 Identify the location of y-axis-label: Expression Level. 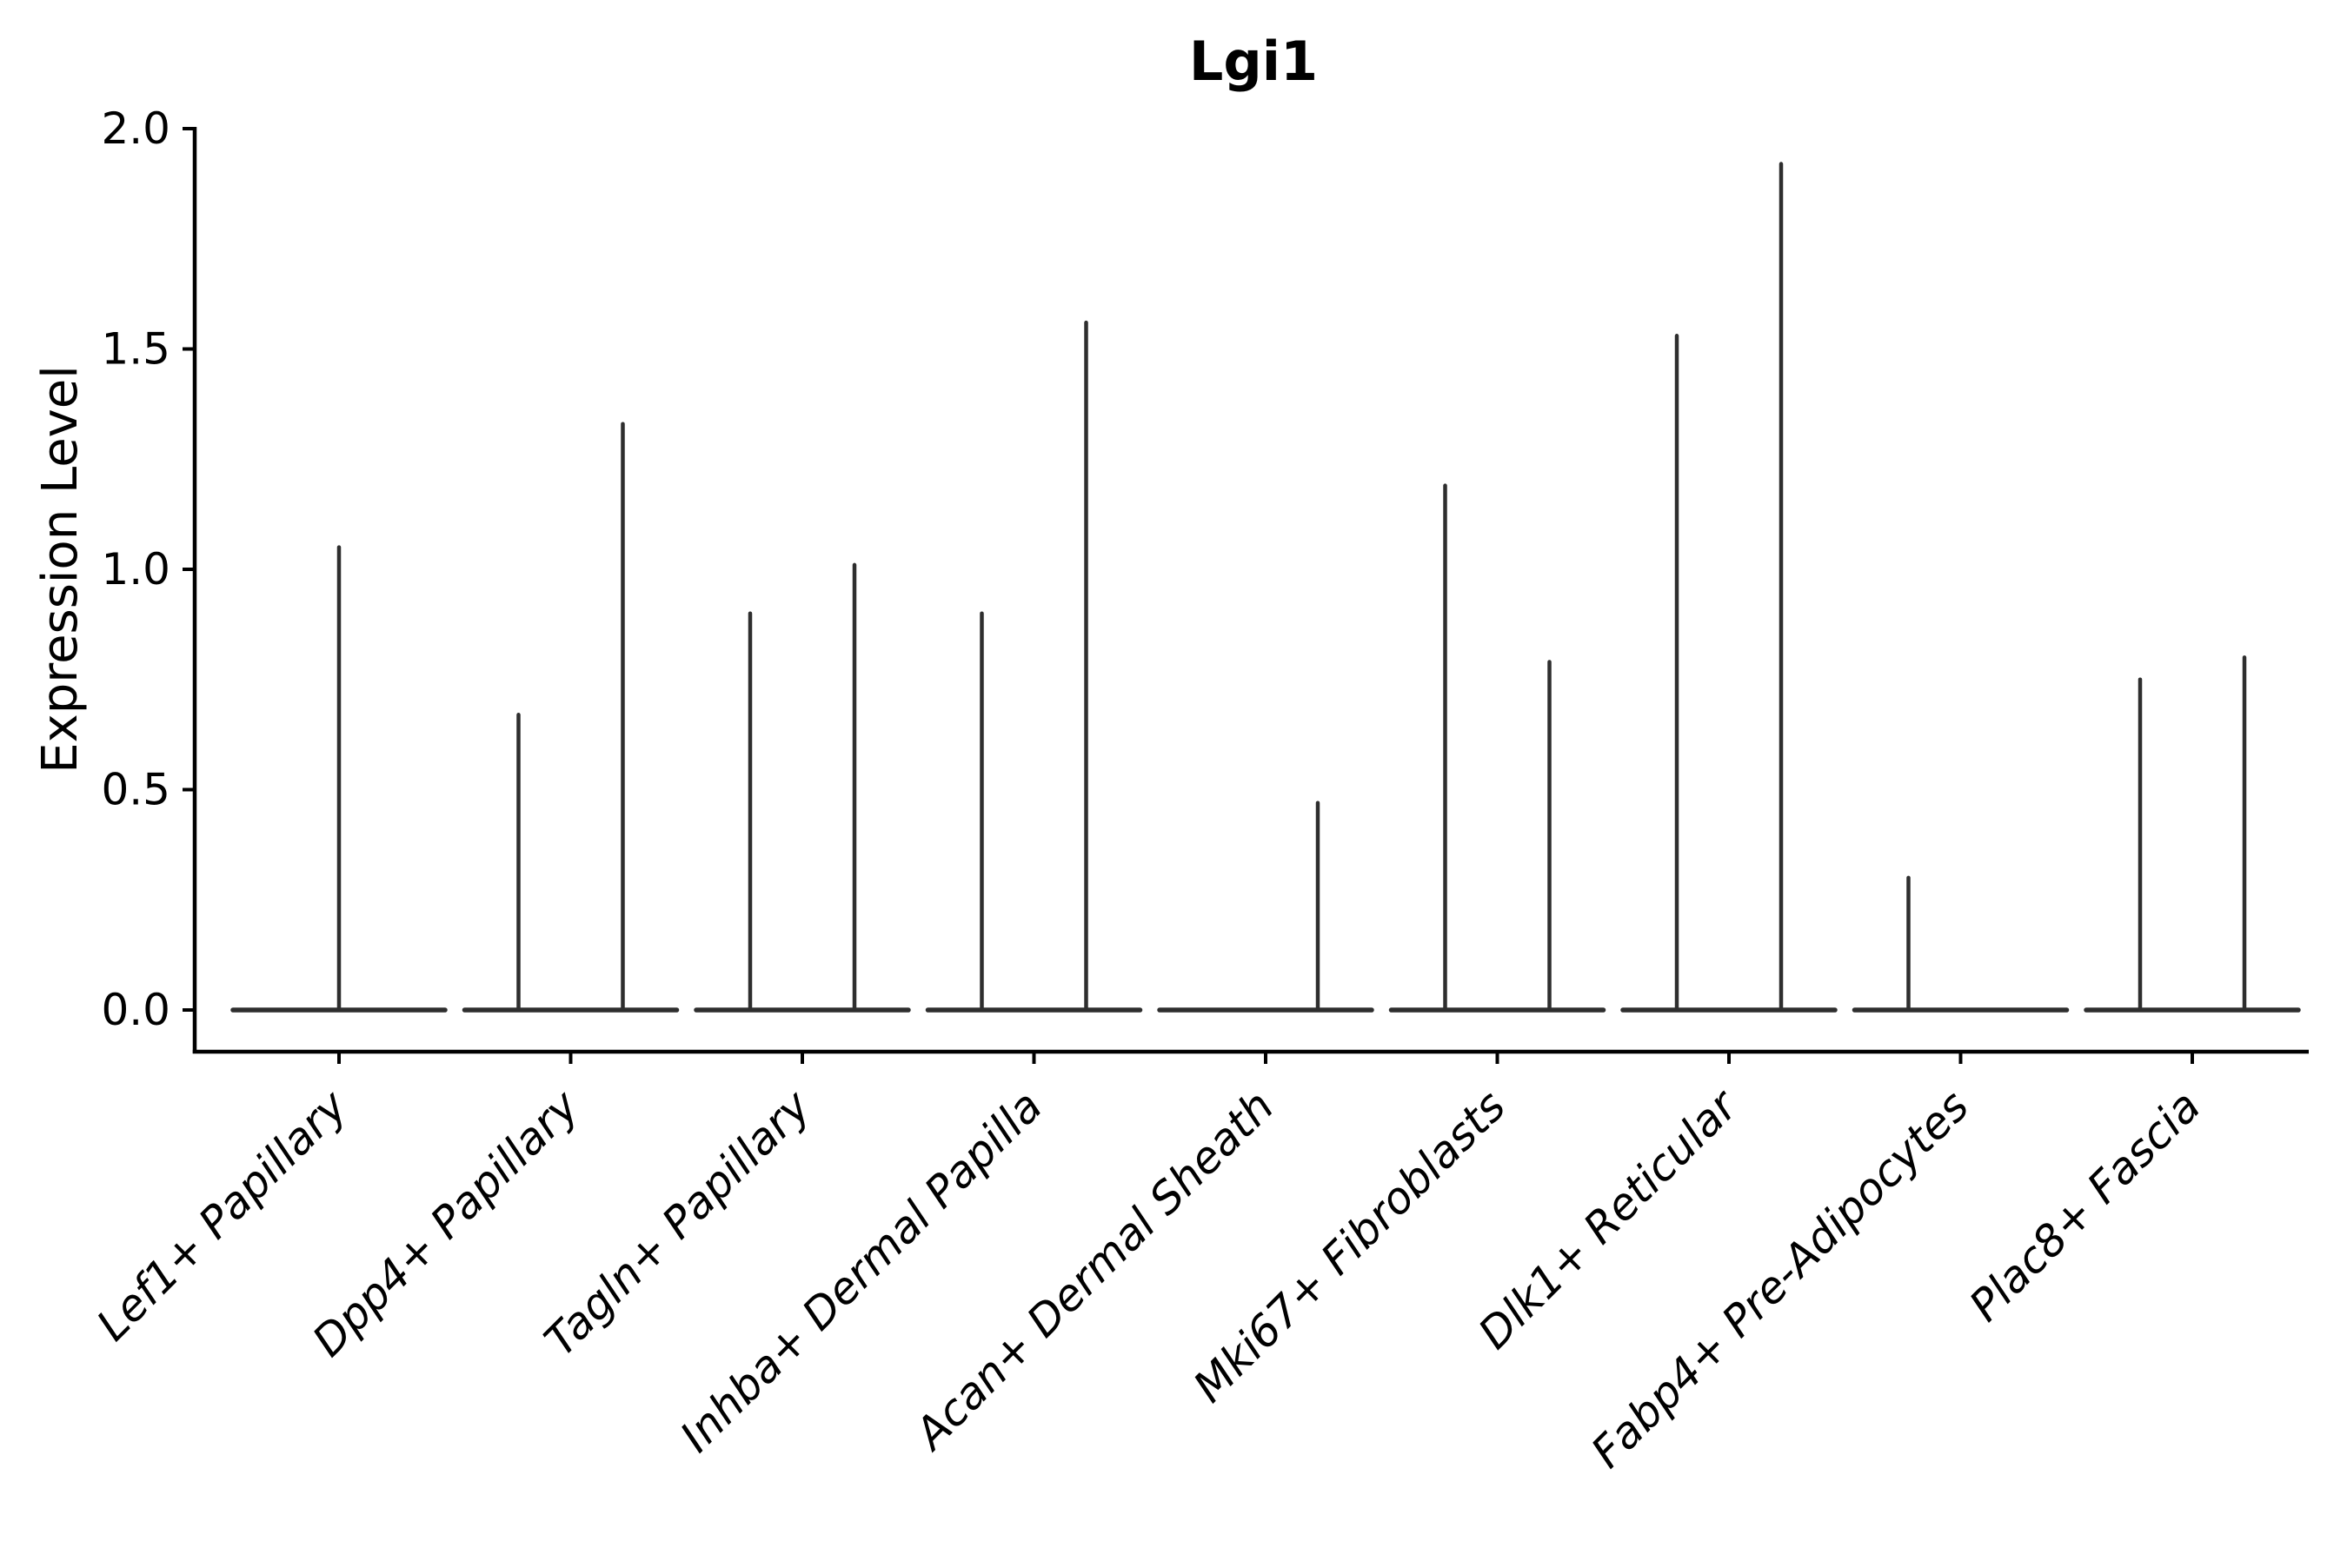
(61, 569).